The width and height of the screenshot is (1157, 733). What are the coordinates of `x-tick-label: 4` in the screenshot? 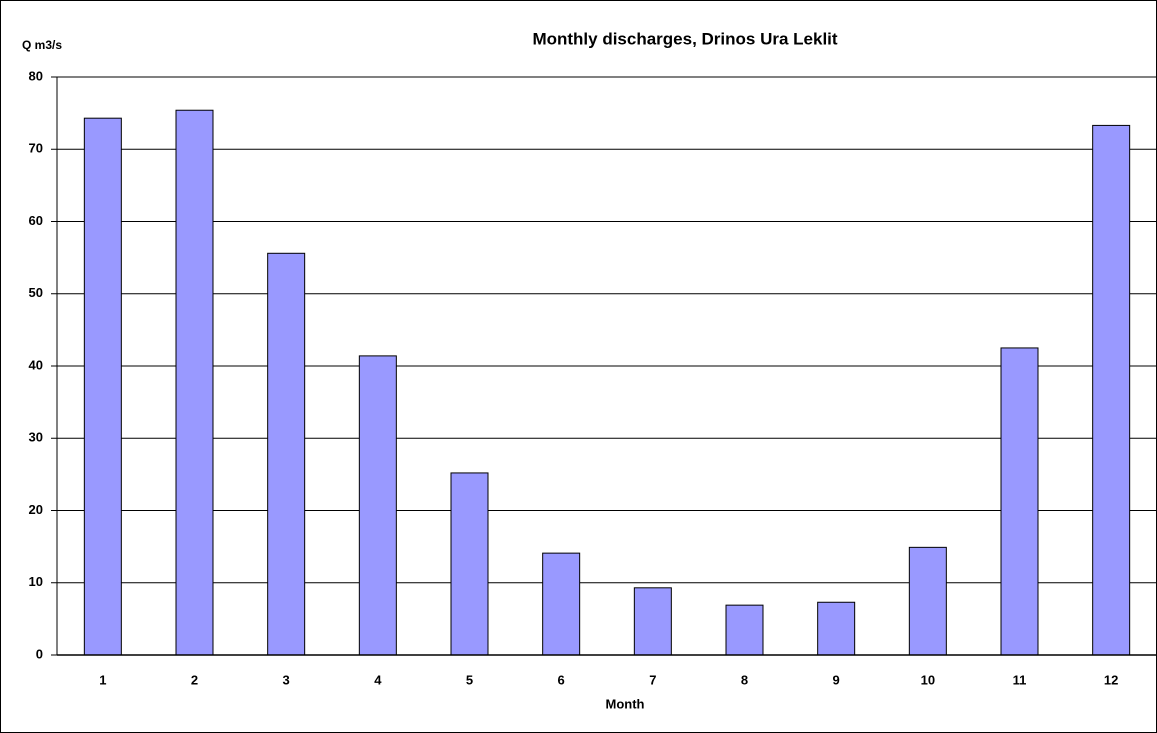 It's located at (378, 679).